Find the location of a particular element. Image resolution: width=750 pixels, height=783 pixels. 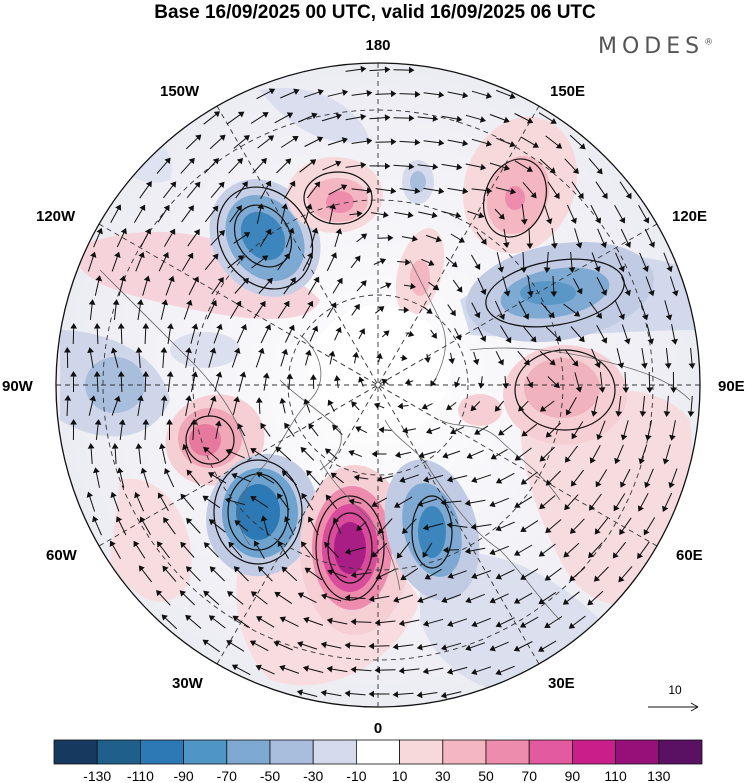

colorbar-label: 130 is located at coordinates (659, 775).